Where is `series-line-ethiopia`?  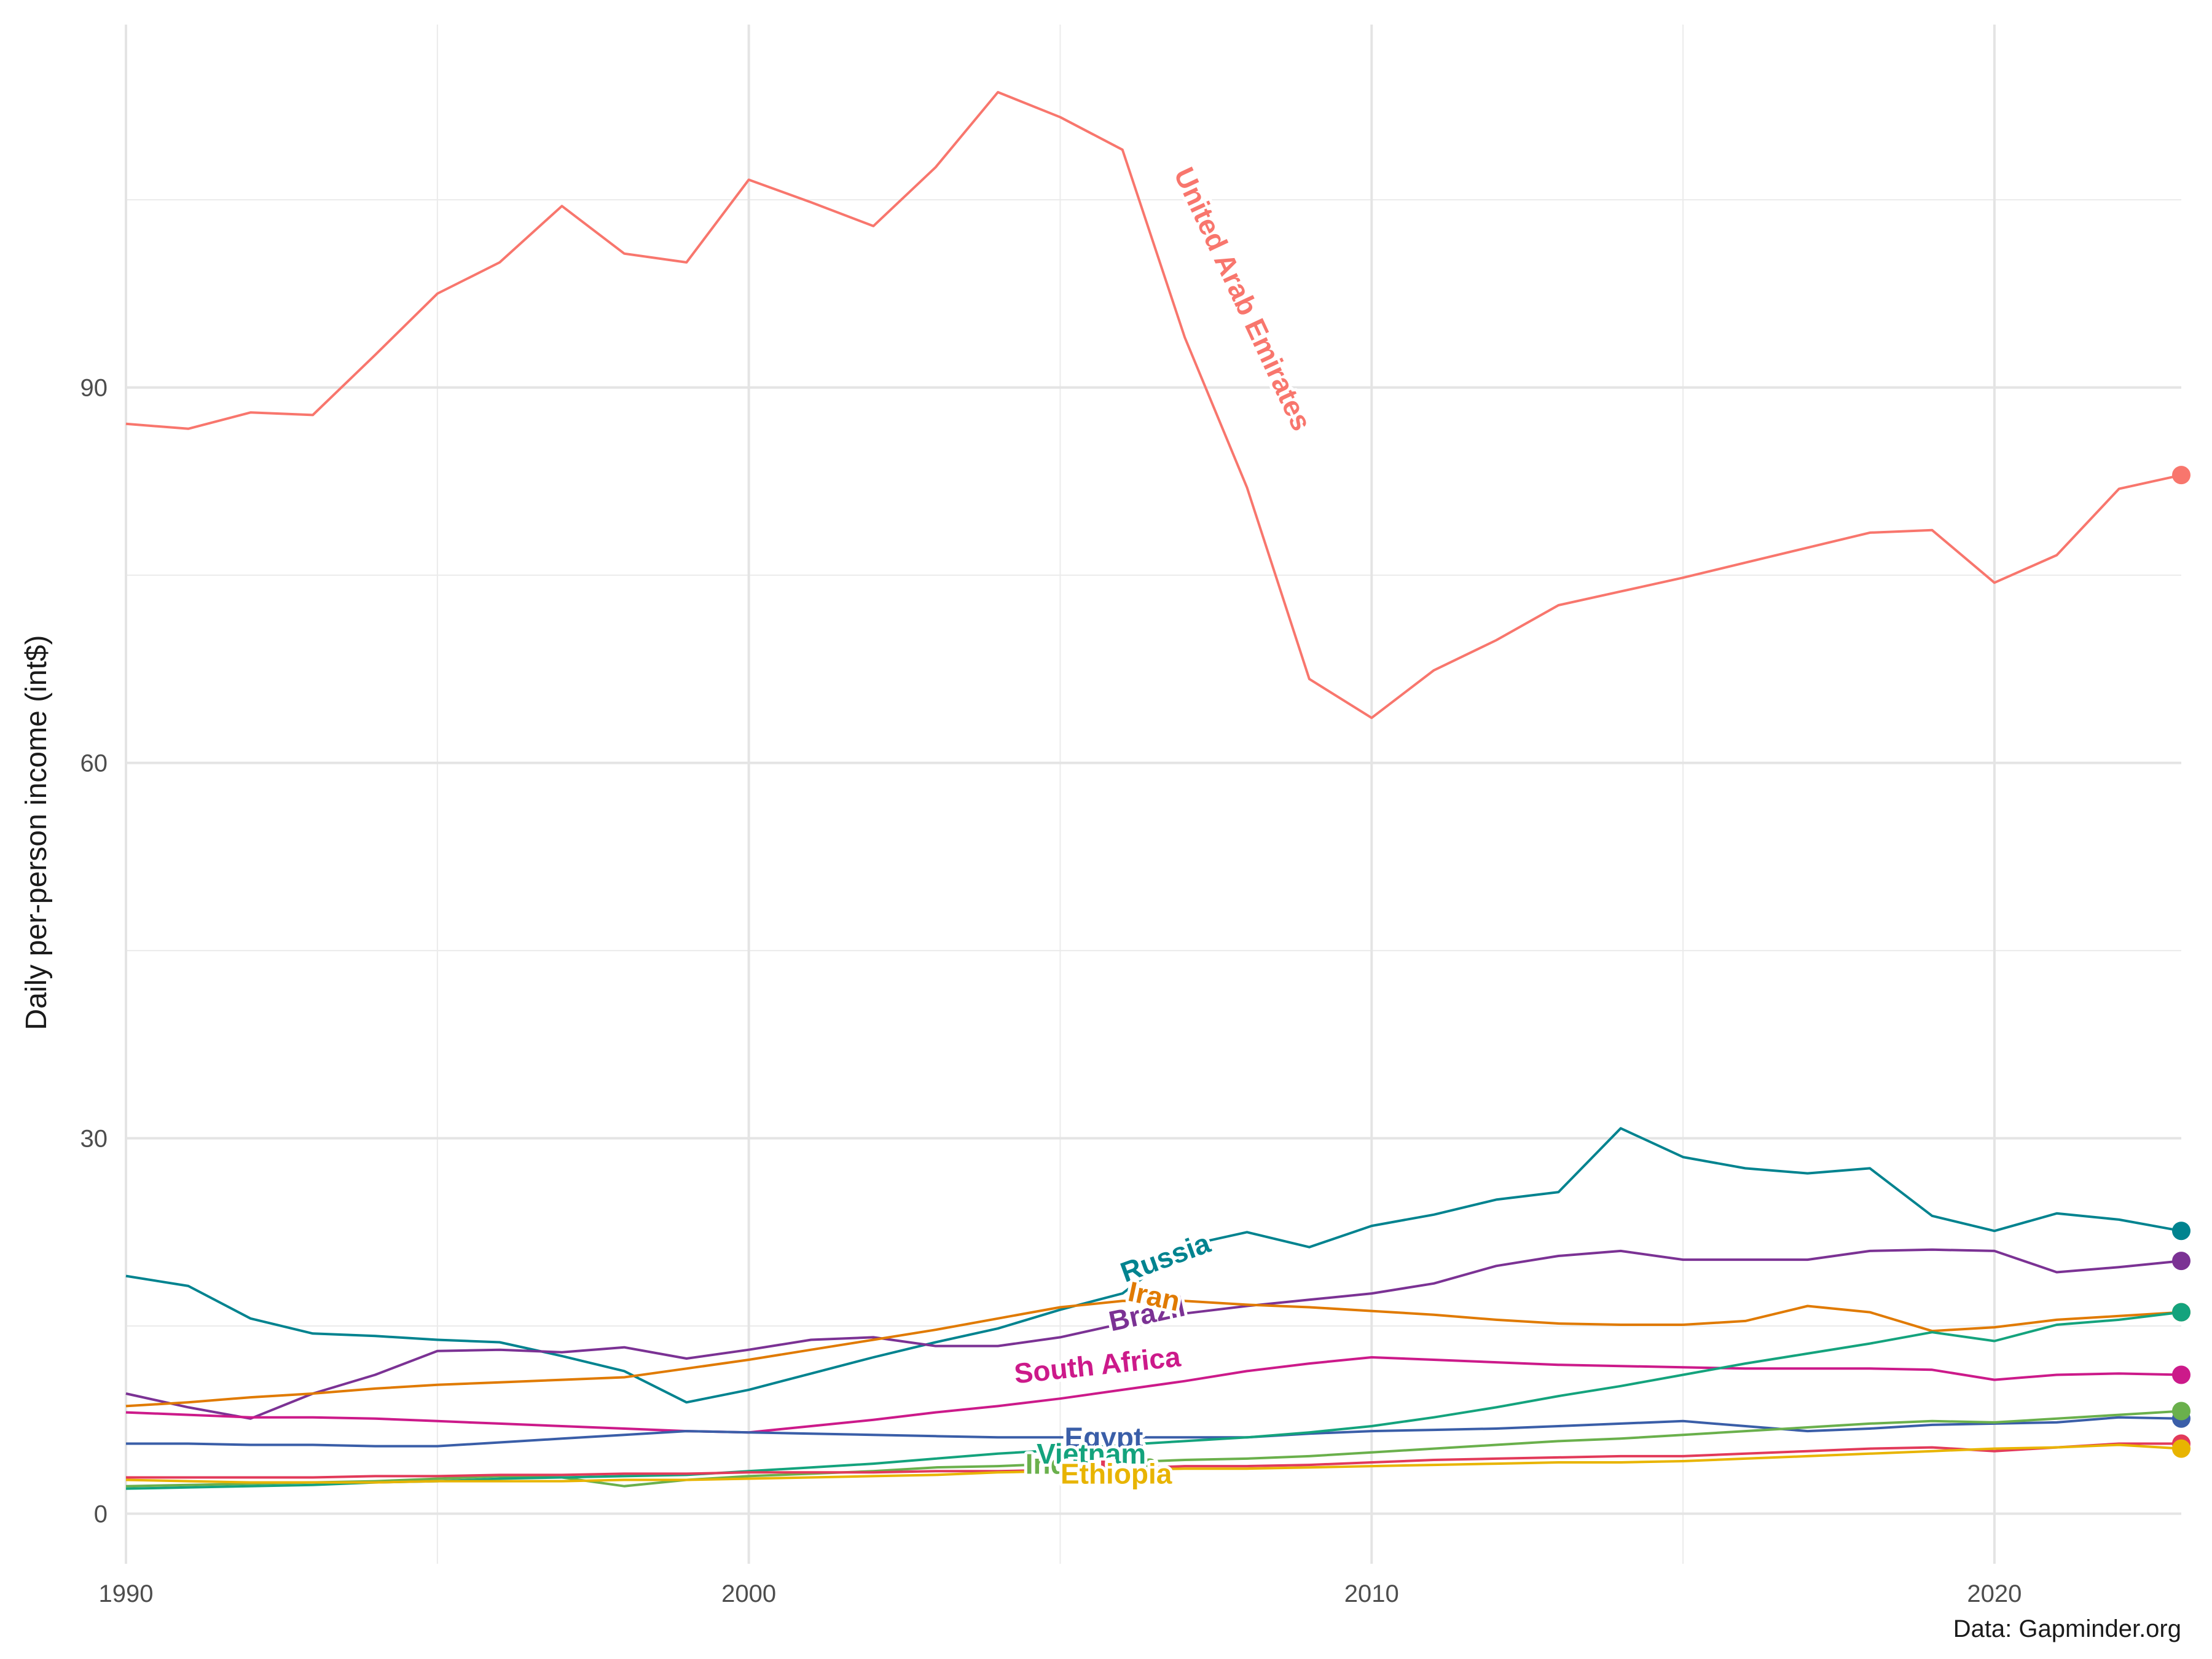 series-line-ethiopia is located at coordinates (1153, 1463).